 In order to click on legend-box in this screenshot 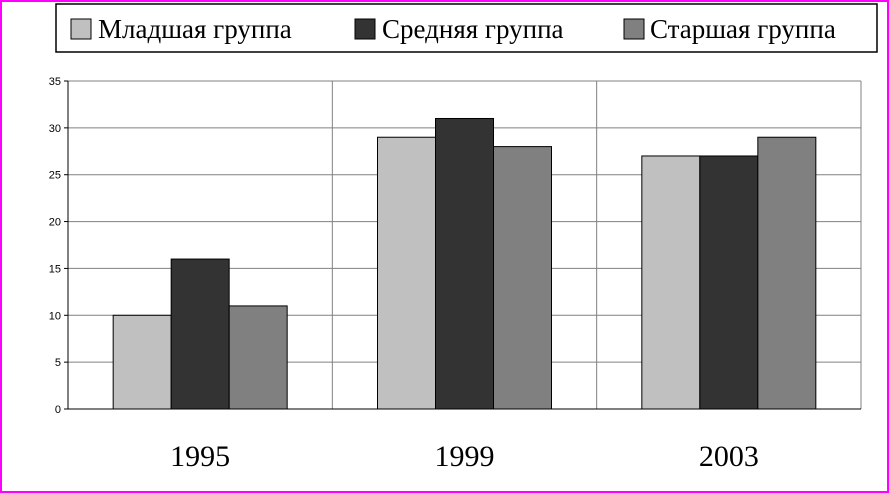, I will do `click(466, 28)`.